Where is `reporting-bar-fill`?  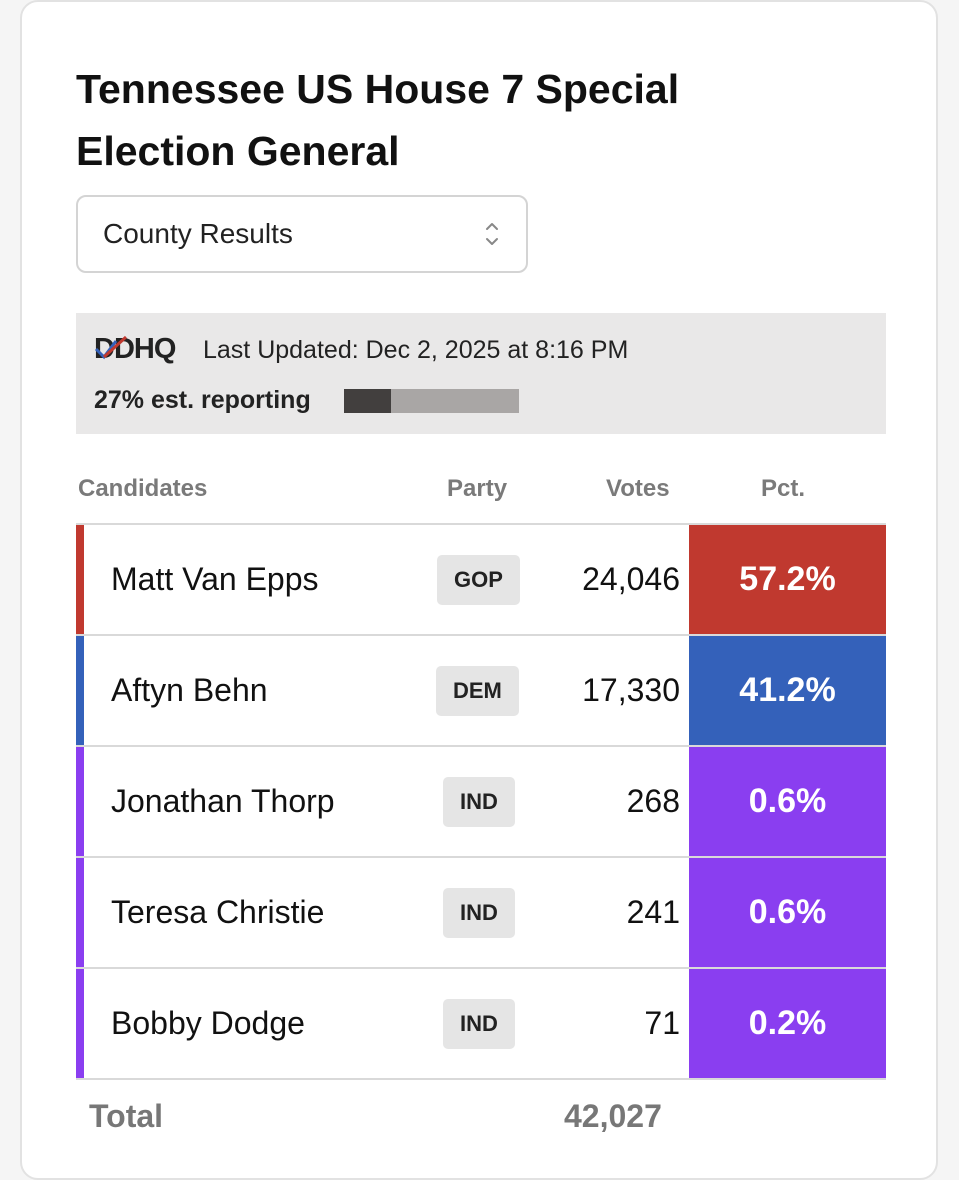
reporting-bar-fill is located at coordinates (368, 401).